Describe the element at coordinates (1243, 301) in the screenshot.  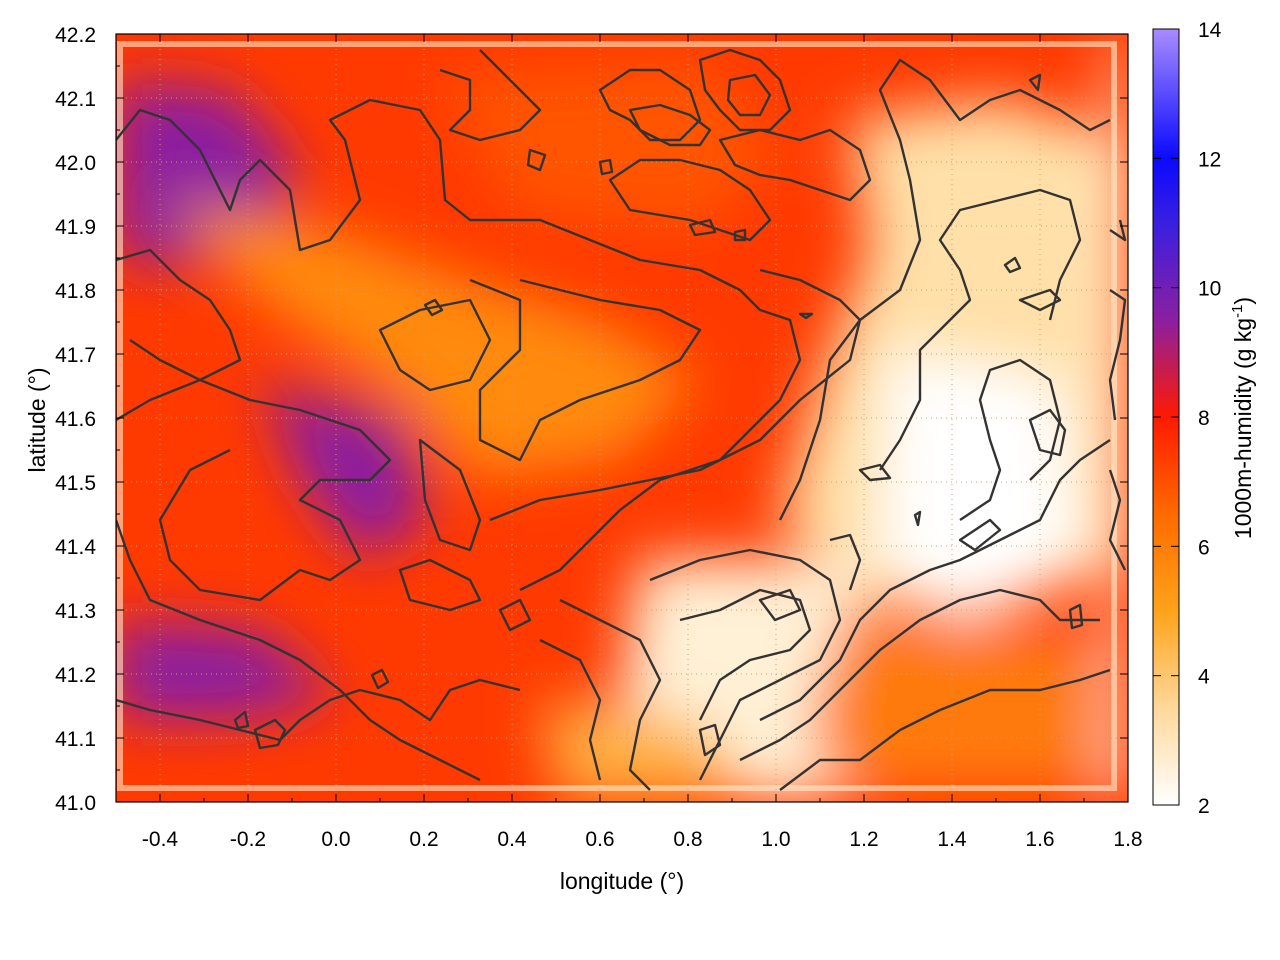
I see `colorbar-label-suffix: )` at that location.